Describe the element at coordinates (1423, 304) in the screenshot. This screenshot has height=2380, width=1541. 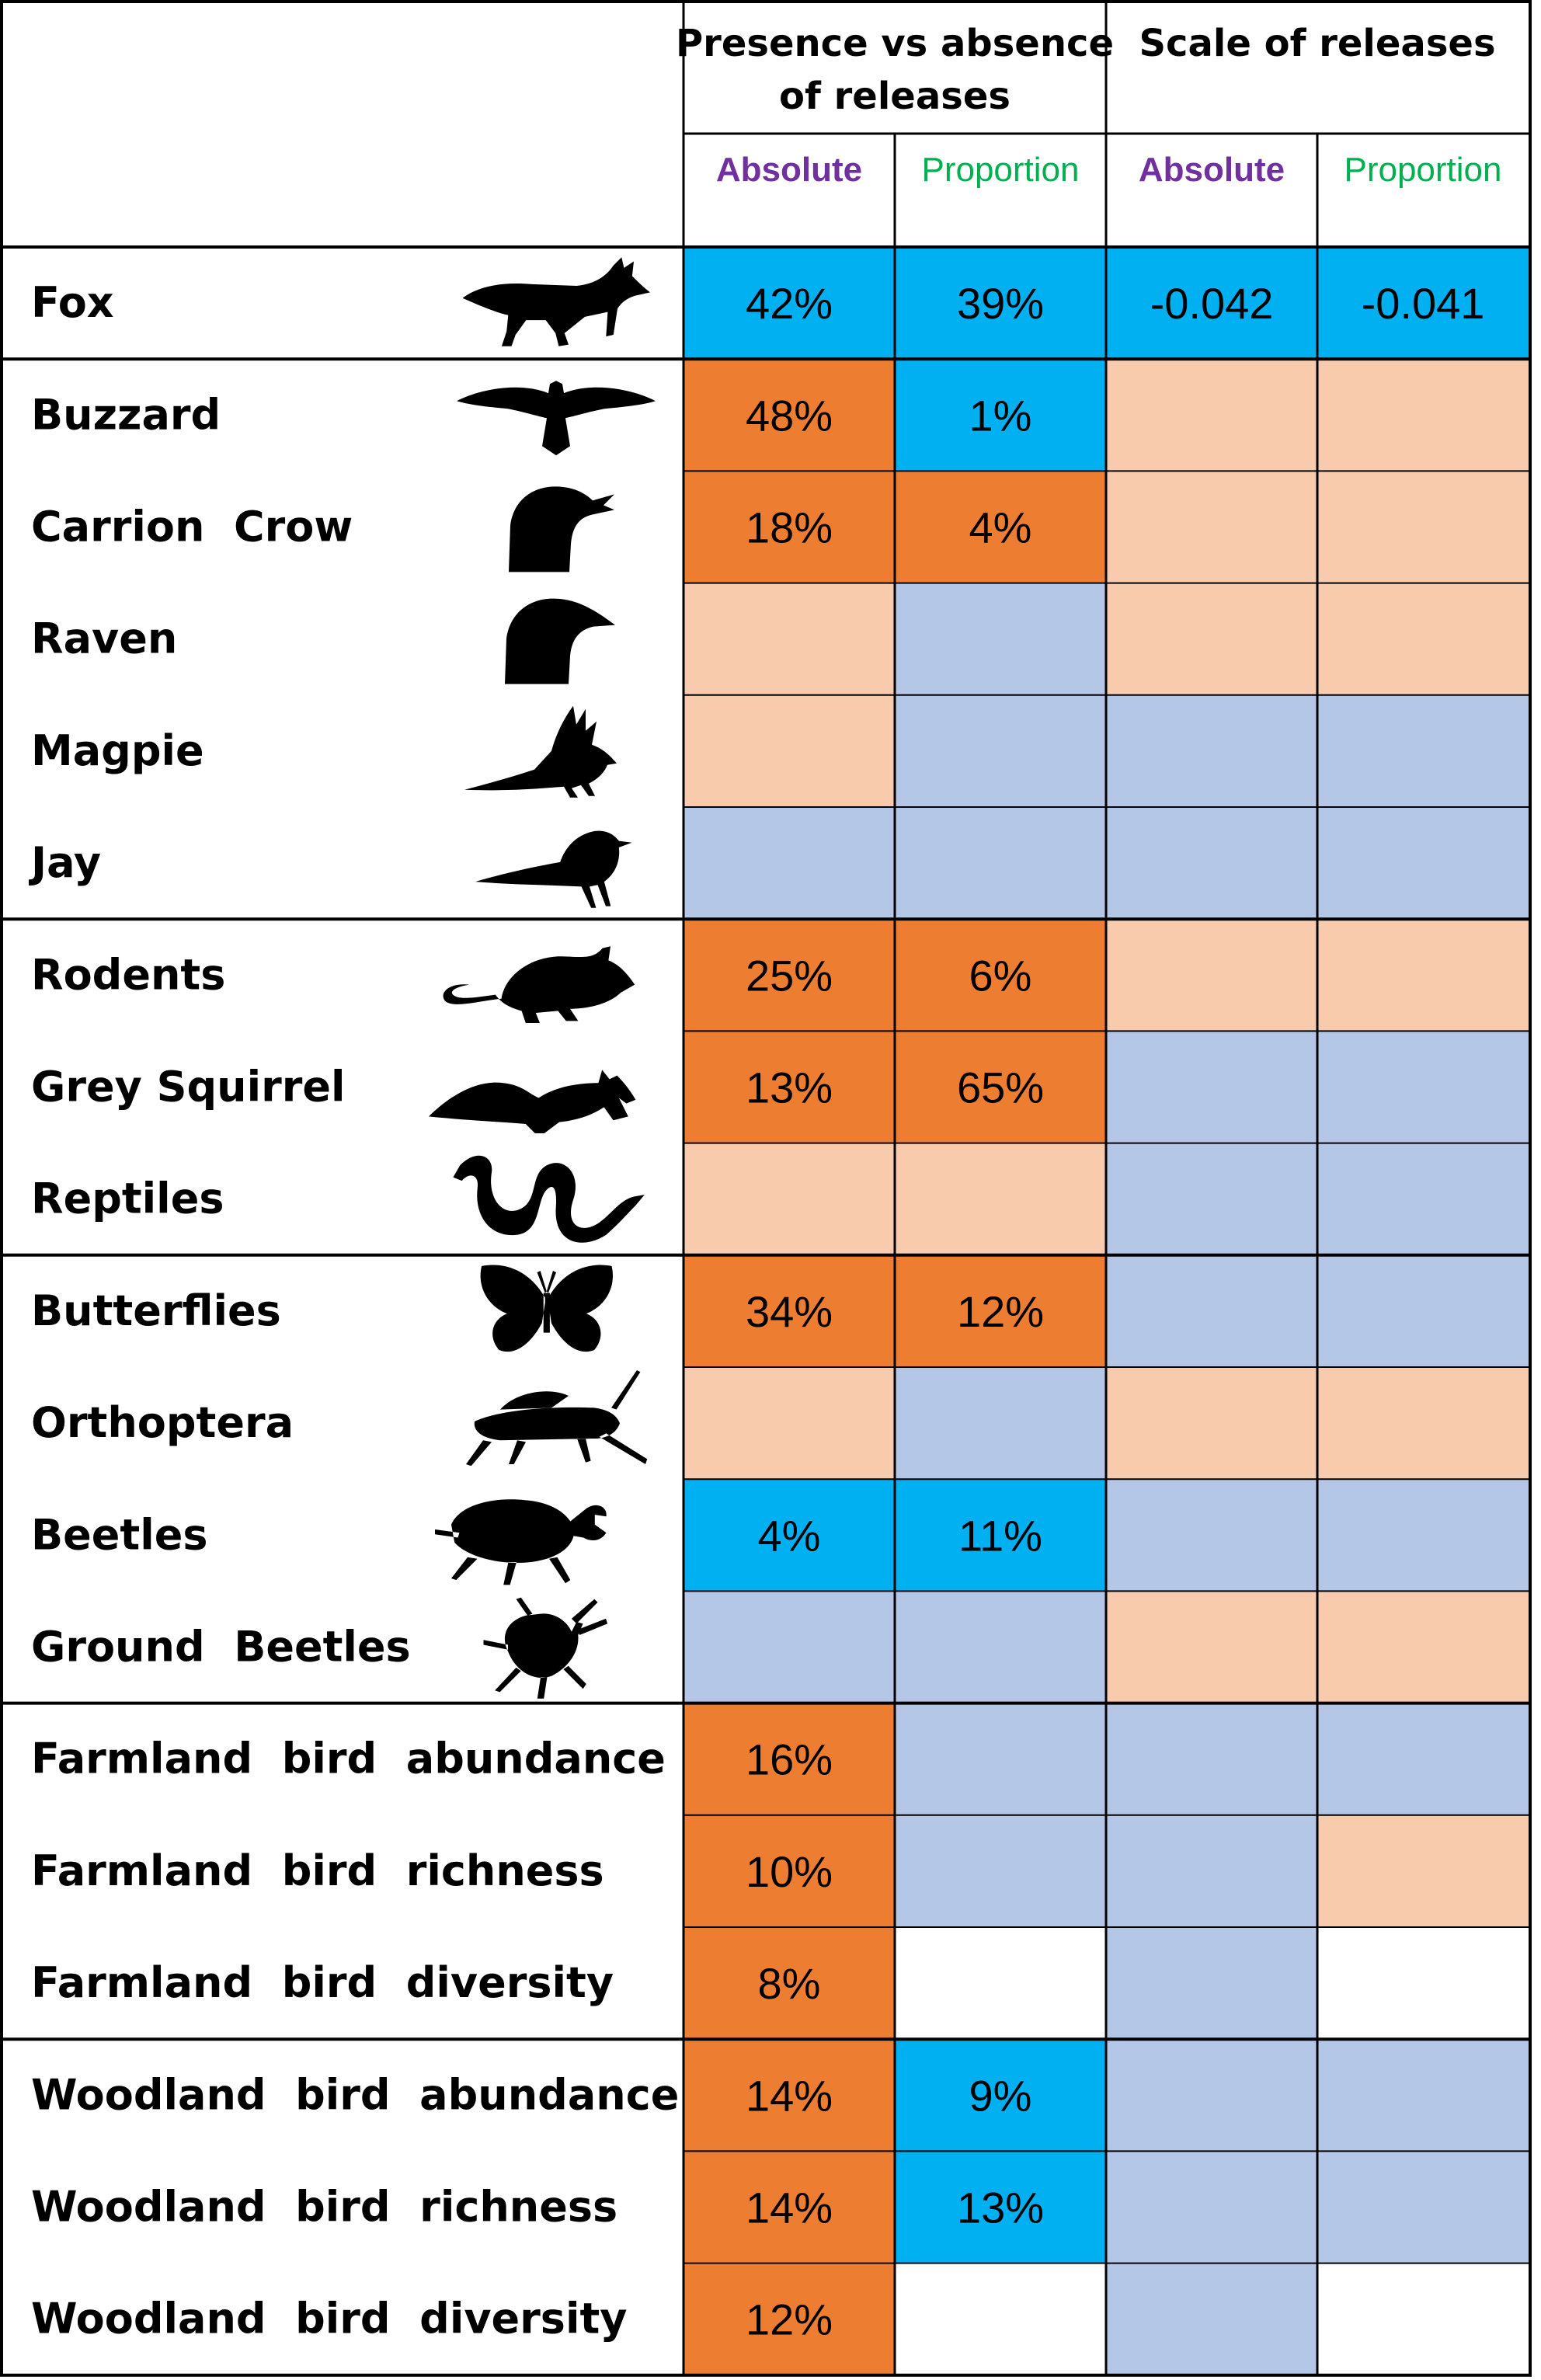
I see `cell-value: -0.041` at that location.